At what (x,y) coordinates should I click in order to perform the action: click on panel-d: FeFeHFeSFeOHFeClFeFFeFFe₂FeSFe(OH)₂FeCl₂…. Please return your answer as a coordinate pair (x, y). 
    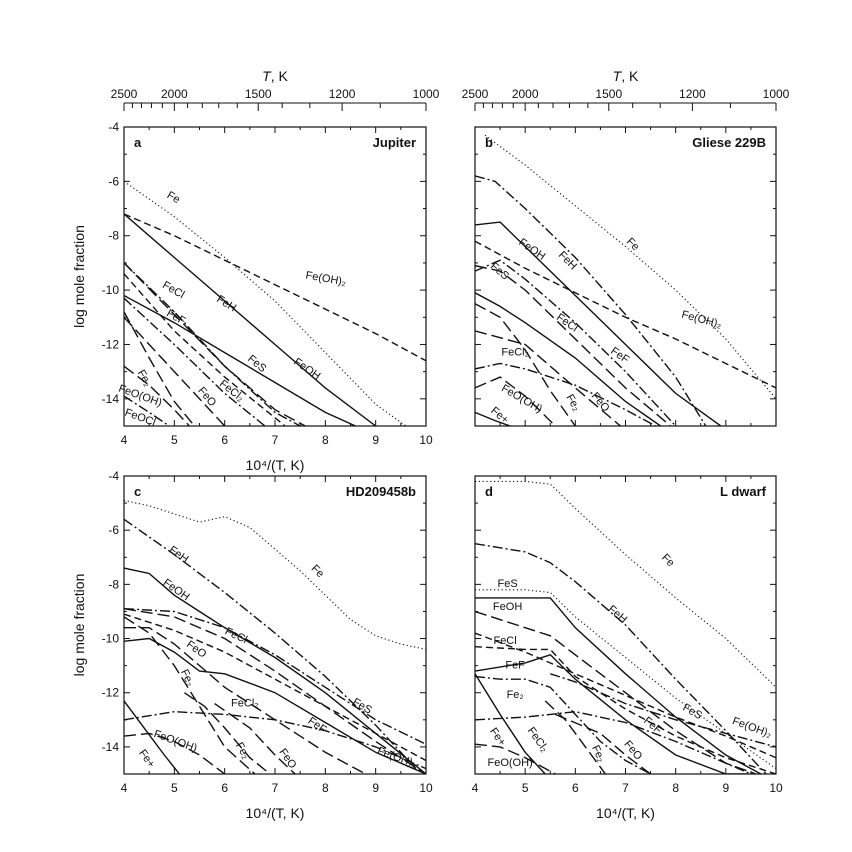
    Looking at the image, I should click on (627, 648).